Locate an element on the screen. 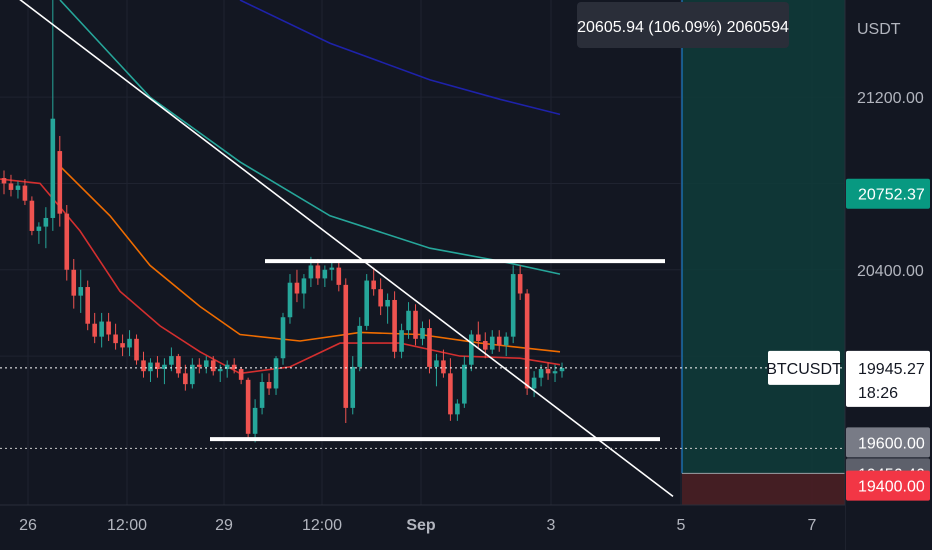  time-tick-label: 26 is located at coordinates (28, 525).